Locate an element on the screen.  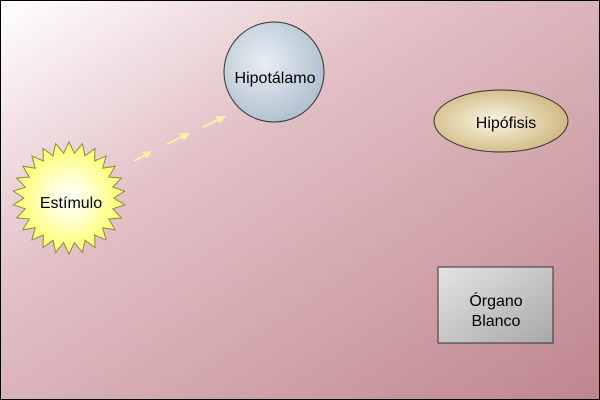
hipofisis-node is located at coordinates (501, 121).